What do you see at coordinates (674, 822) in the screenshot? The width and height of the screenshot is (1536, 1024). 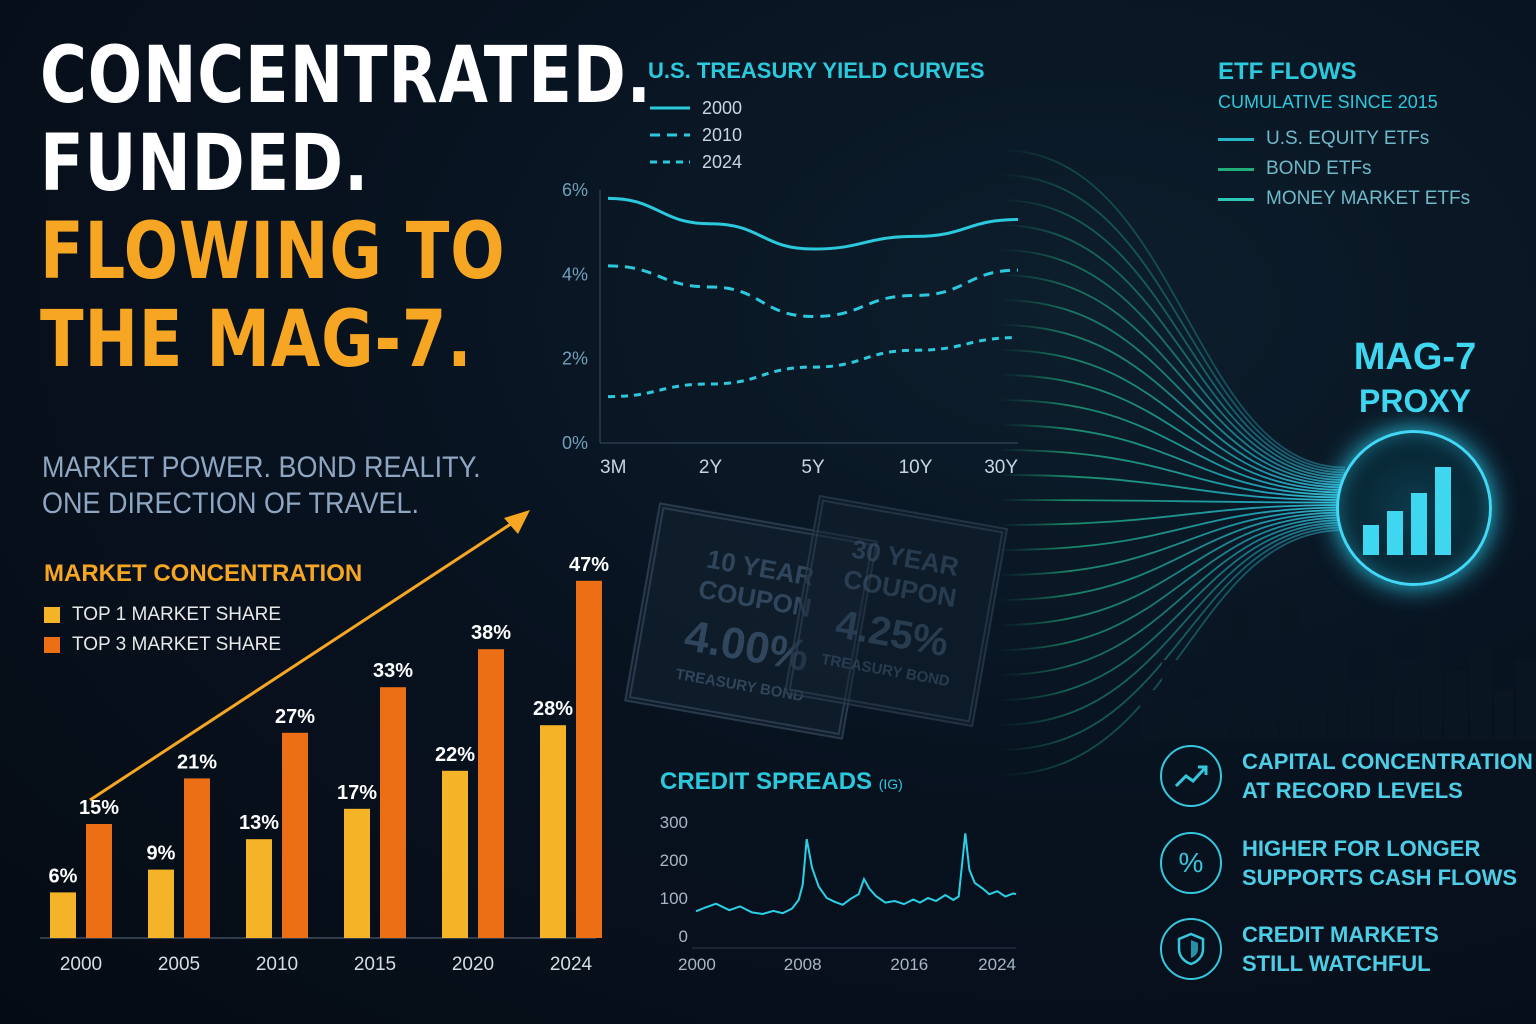 I see `credit-y-tick-300: 300` at bounding box center [674, 822].